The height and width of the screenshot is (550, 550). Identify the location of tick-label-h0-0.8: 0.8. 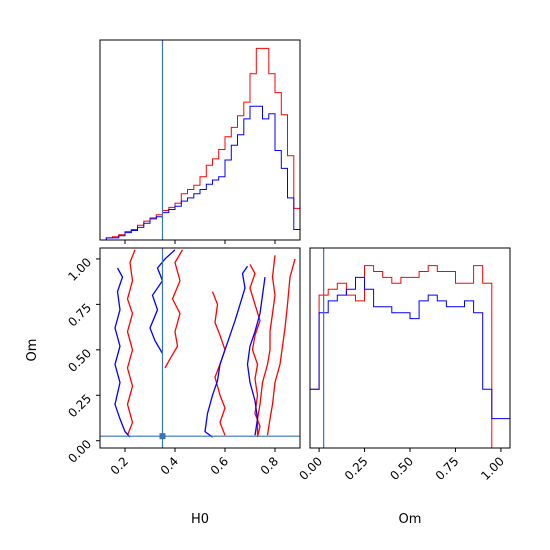
(269, 465).